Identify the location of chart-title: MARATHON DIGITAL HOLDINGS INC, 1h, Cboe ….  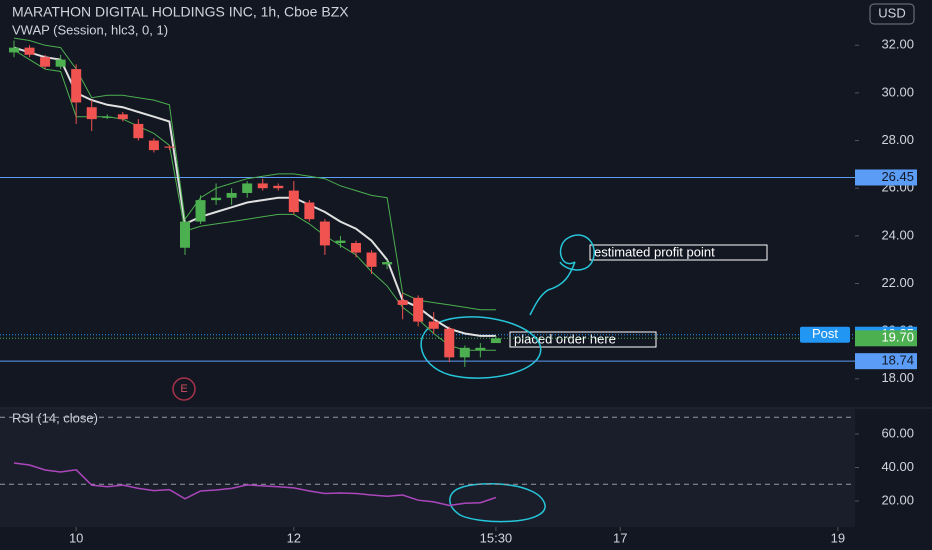
(180, 12).